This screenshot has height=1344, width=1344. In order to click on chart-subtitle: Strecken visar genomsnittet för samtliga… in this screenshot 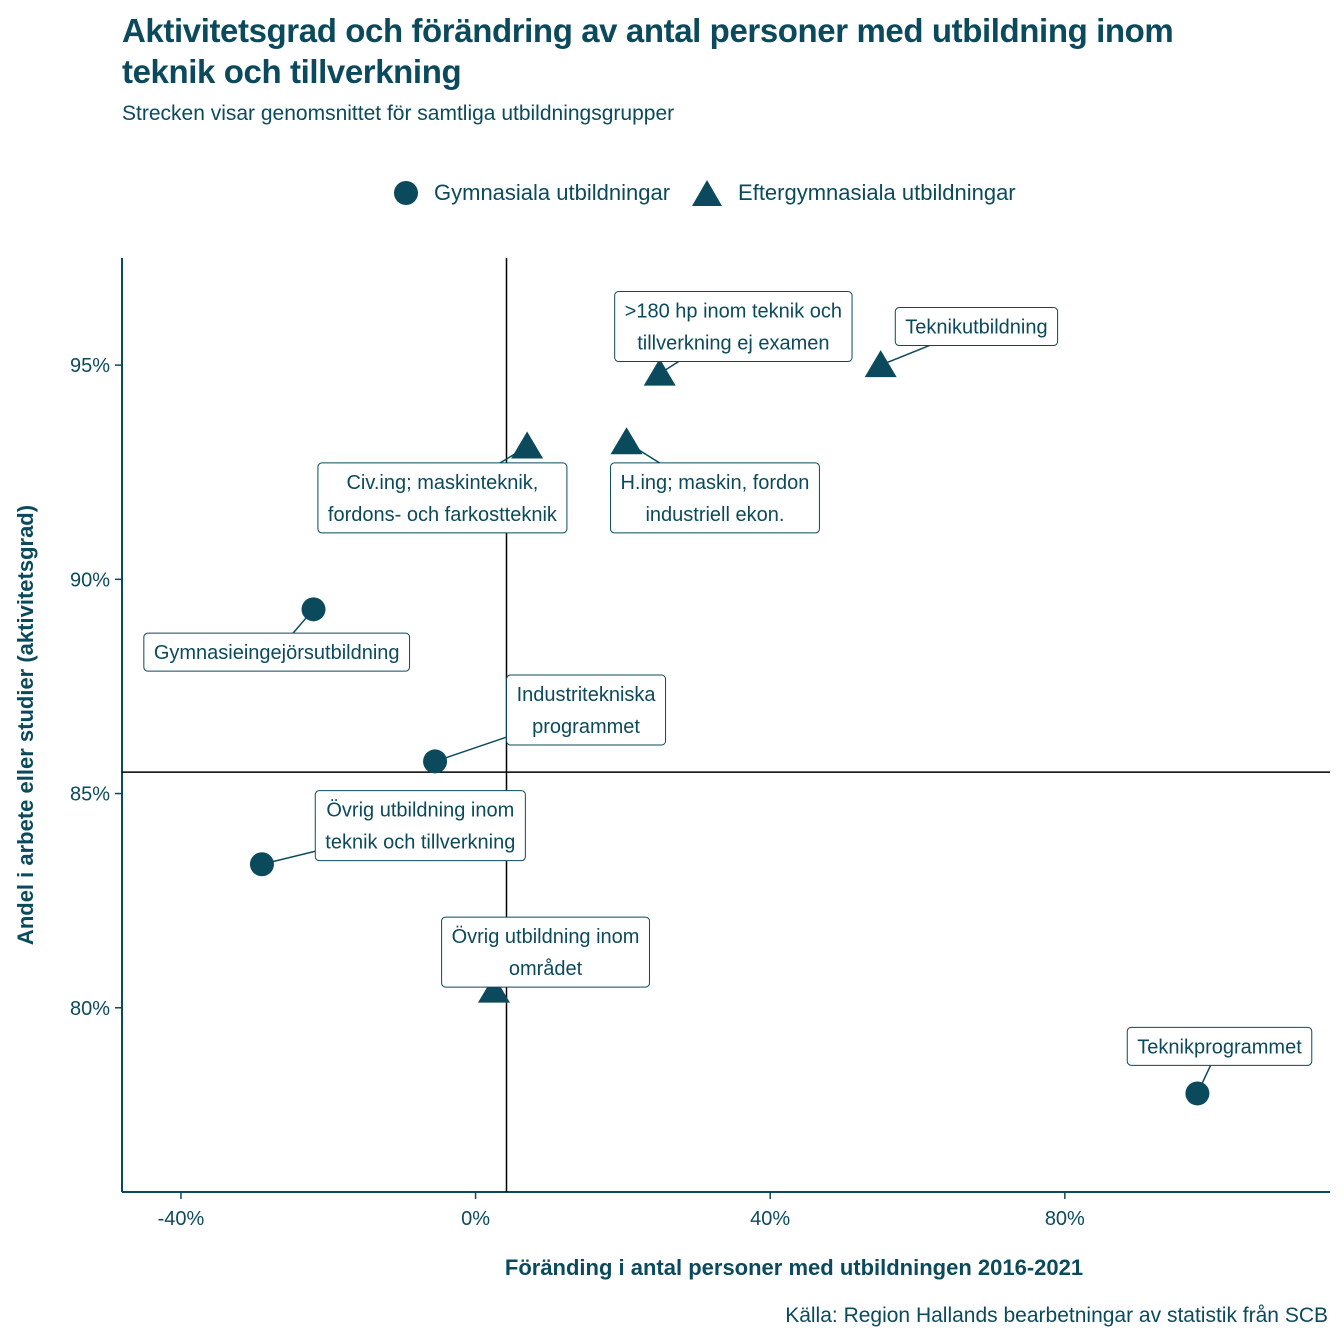, I will do `click(398, 113)`.